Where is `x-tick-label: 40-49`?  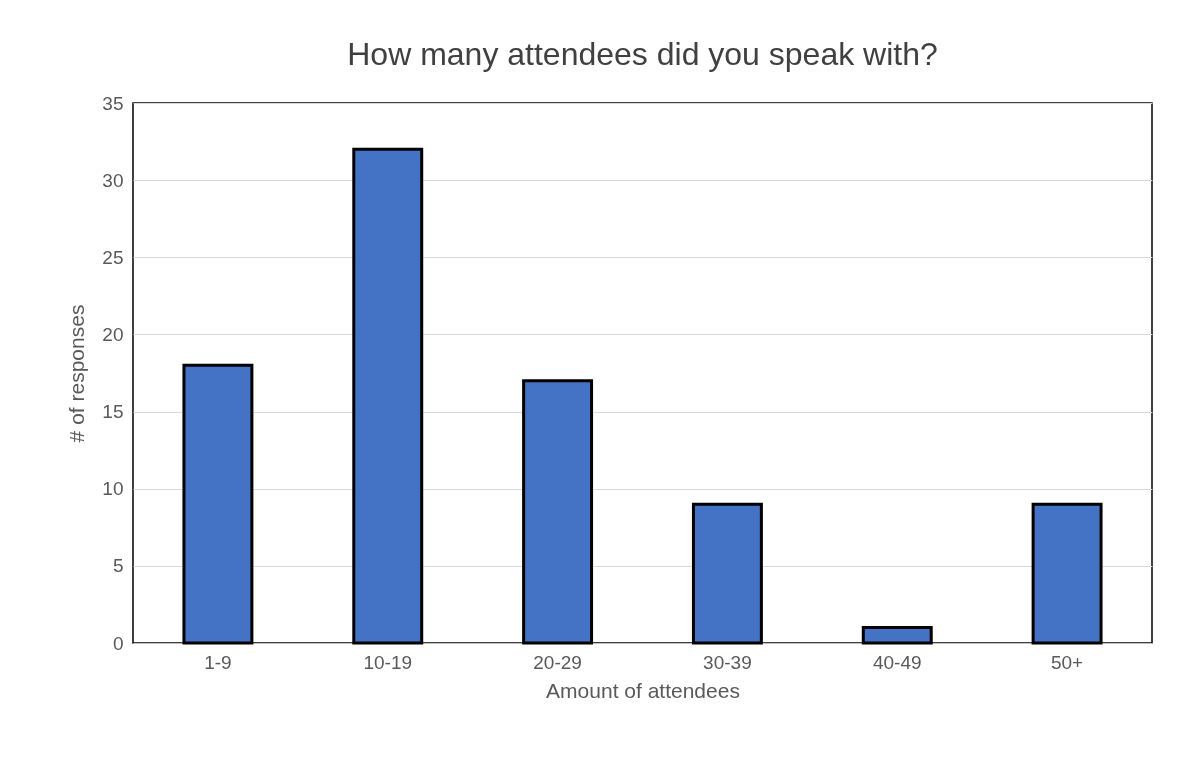 x-tick-label: 40-49 is located at coordinates (897, 662).